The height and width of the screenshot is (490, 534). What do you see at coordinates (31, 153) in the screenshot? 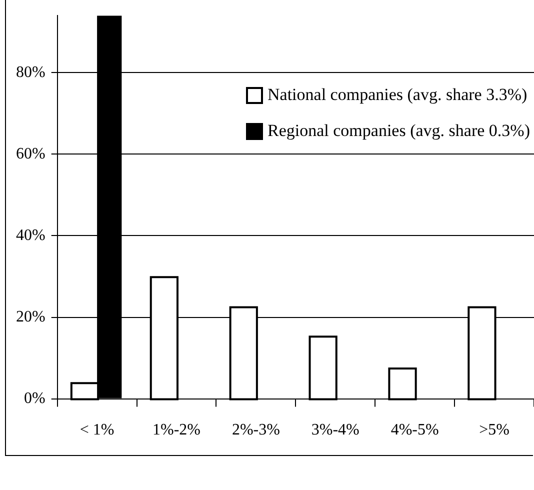
I see `y-tick-label: 60%` at bounding box center [31, 153].